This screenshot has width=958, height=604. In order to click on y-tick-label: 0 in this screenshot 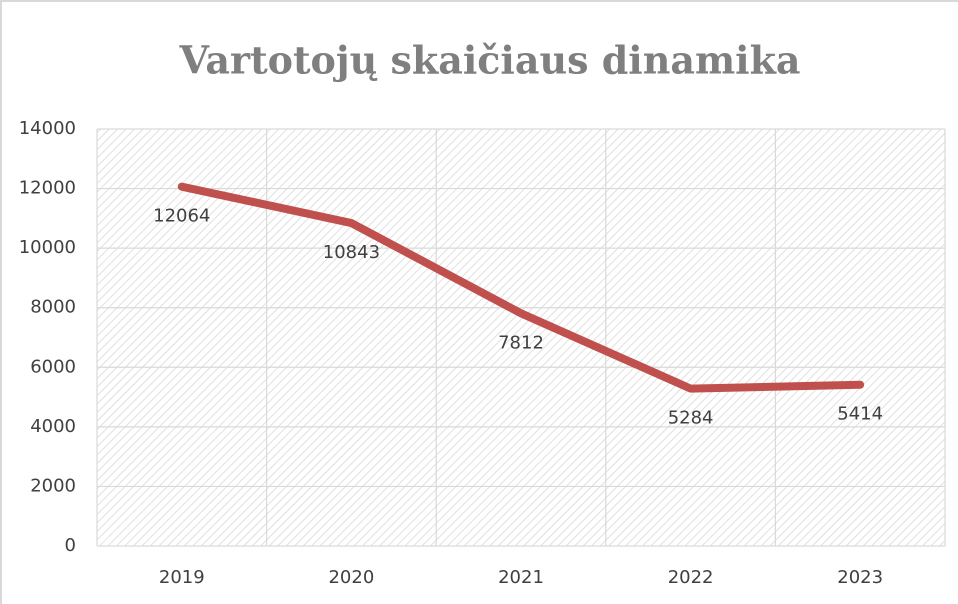, I will do `click(70, 545)`.